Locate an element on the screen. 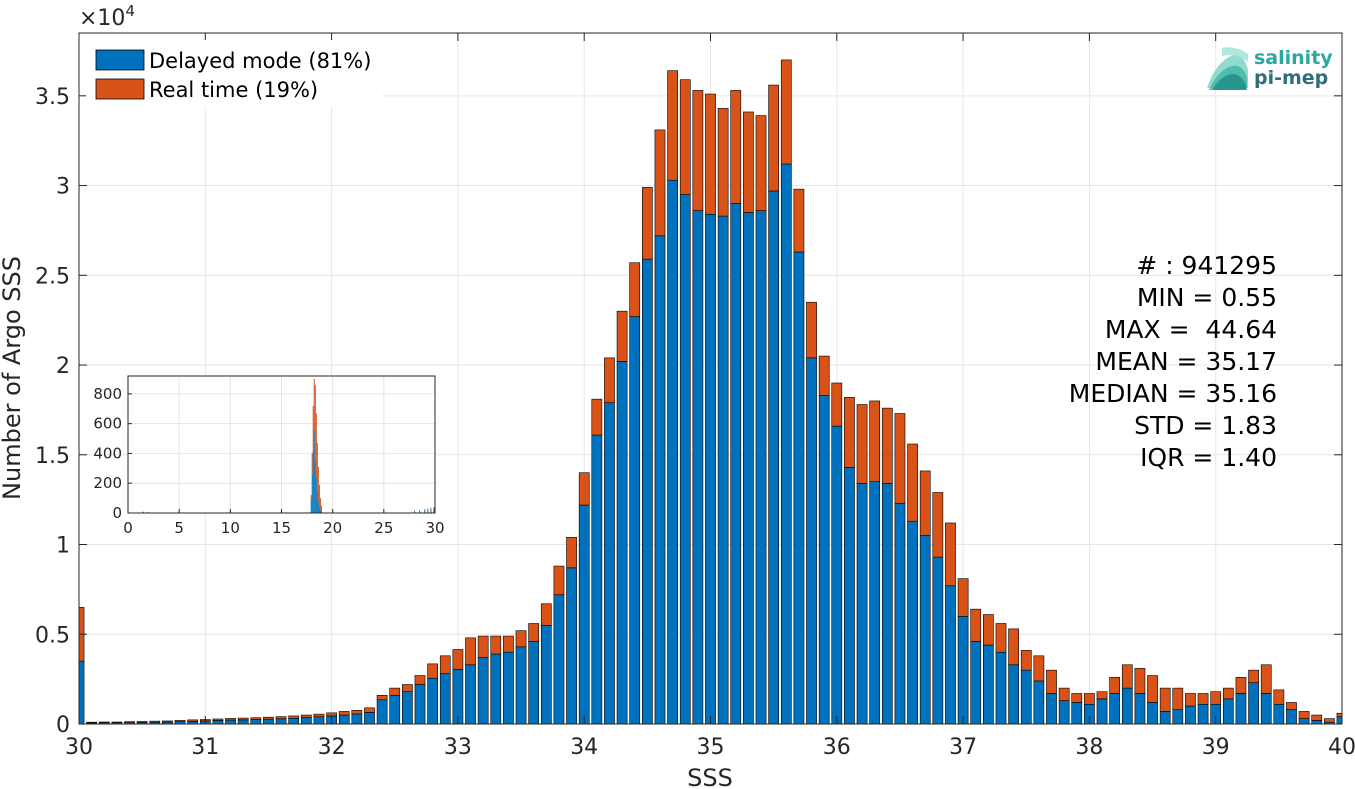  x-tick-label: 32 is located at coordinates (332, 747).